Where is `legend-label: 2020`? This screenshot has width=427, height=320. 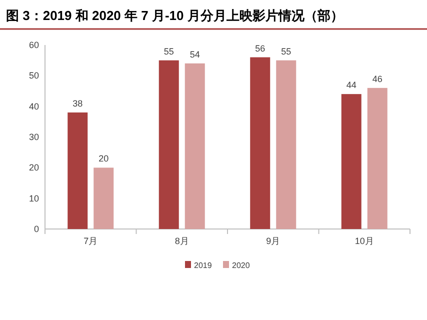 legend-label: 2020 is located at coordinates (241, 265).